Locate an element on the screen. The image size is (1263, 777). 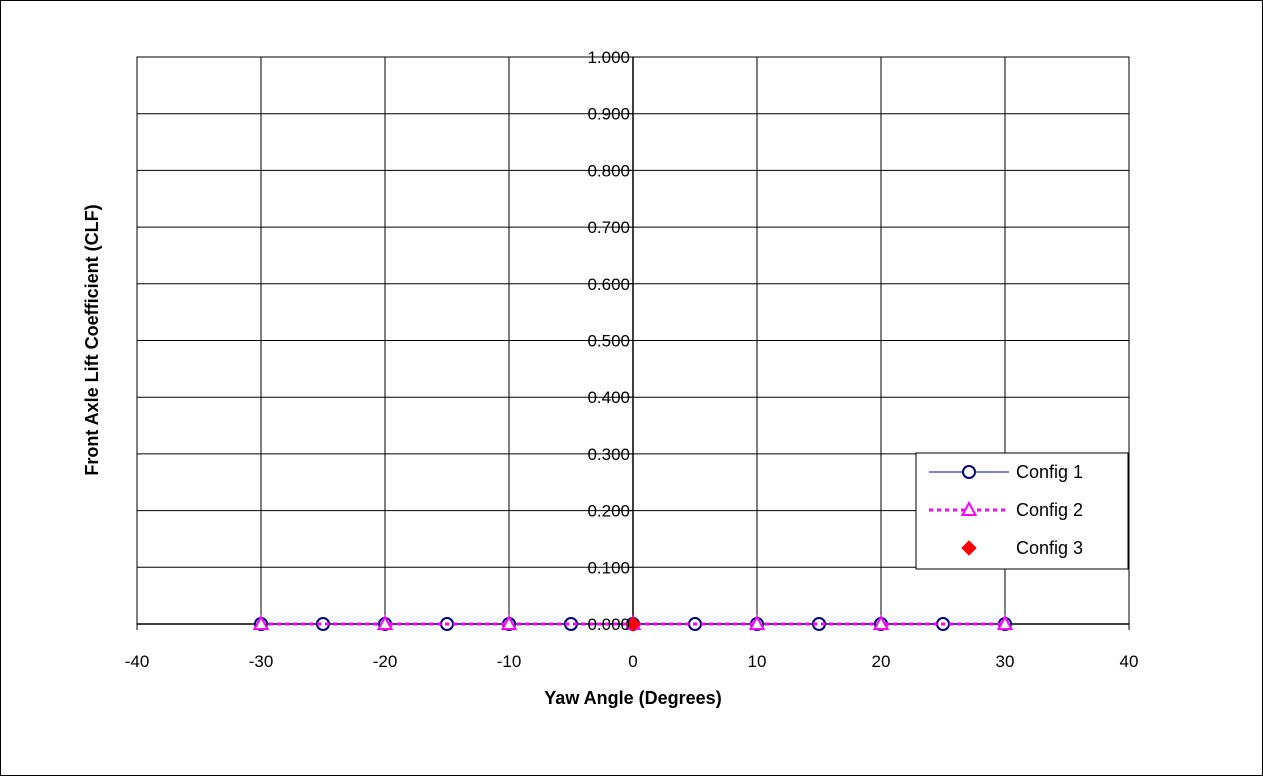
legend-entry-3: Config 3 is located at coordinates (1022, 548).